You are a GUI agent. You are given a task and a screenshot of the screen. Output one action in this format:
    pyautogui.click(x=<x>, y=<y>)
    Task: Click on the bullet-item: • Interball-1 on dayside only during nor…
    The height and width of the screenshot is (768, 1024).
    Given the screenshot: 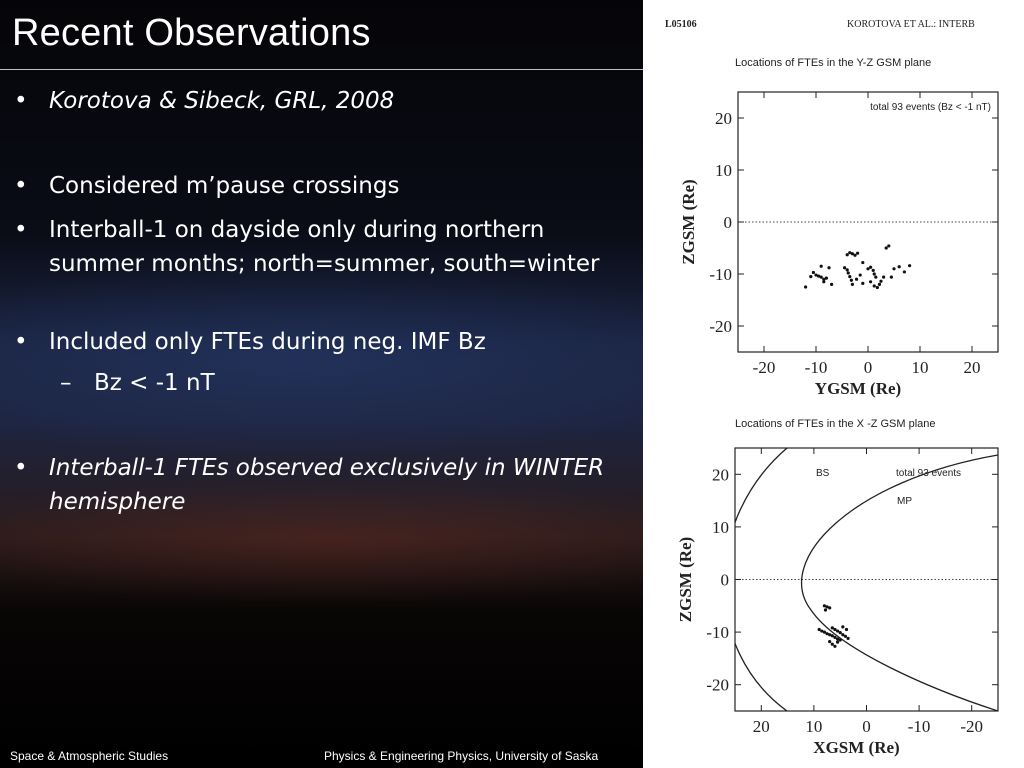 What is the action you would take?
    pyautogui.click(x=324, y=247)
    